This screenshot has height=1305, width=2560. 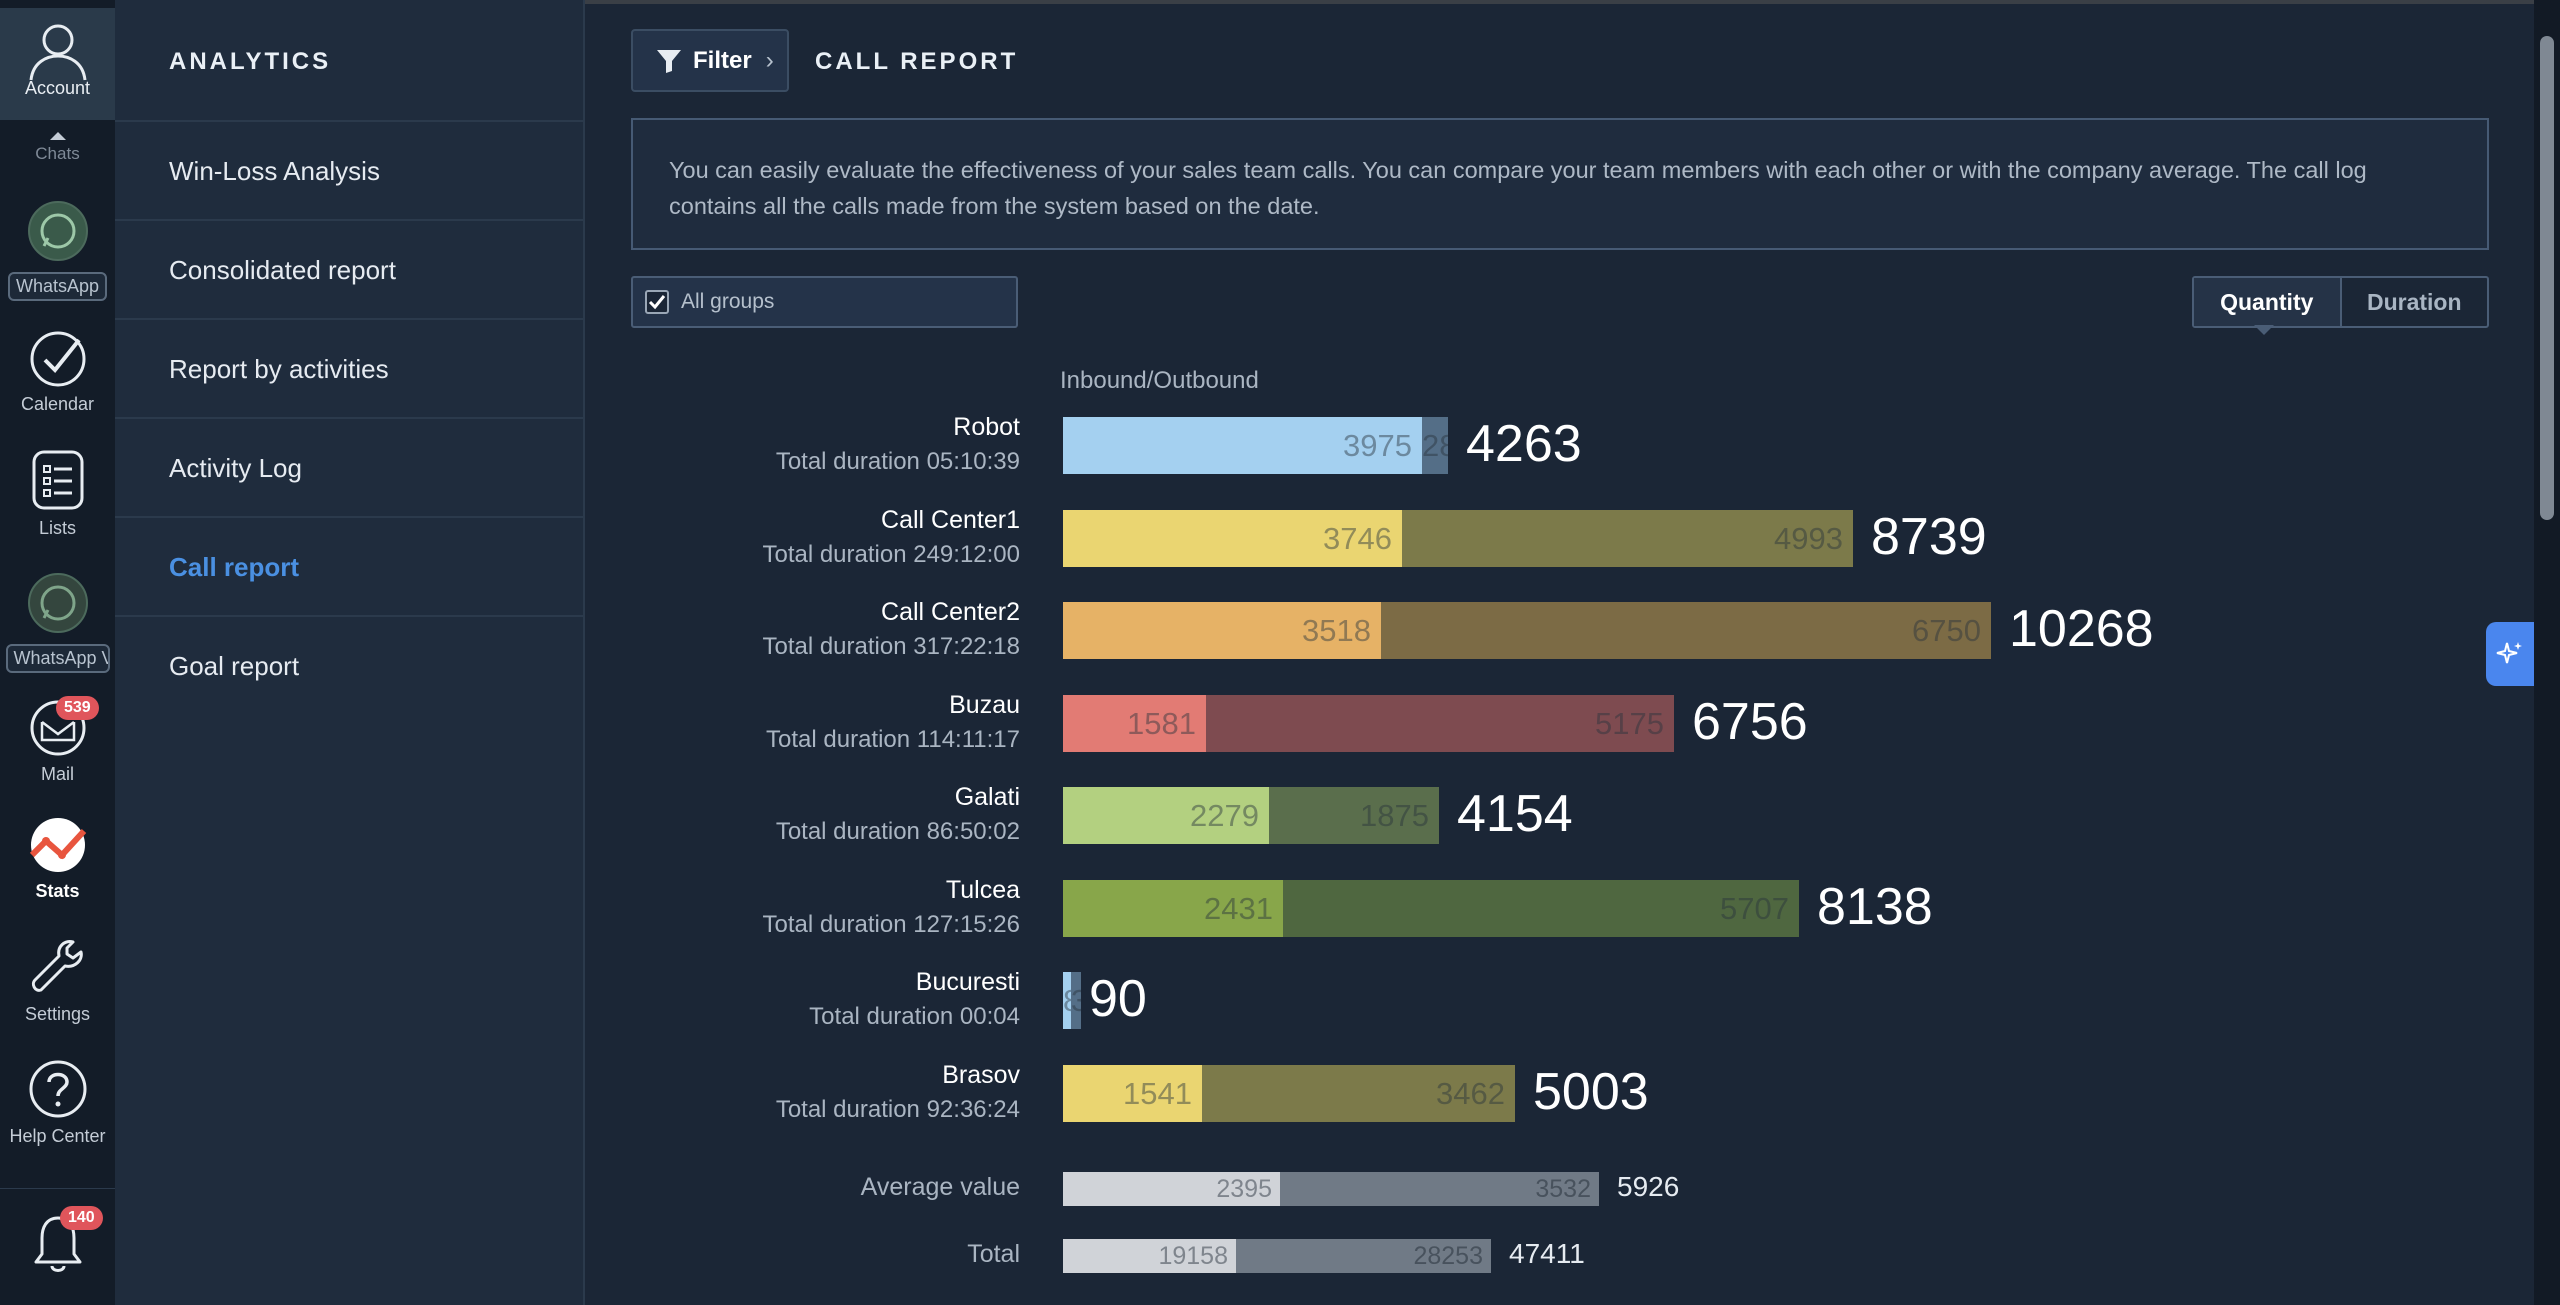 I want to click on nav-call-report: Call report, so click(x=349, y=565).